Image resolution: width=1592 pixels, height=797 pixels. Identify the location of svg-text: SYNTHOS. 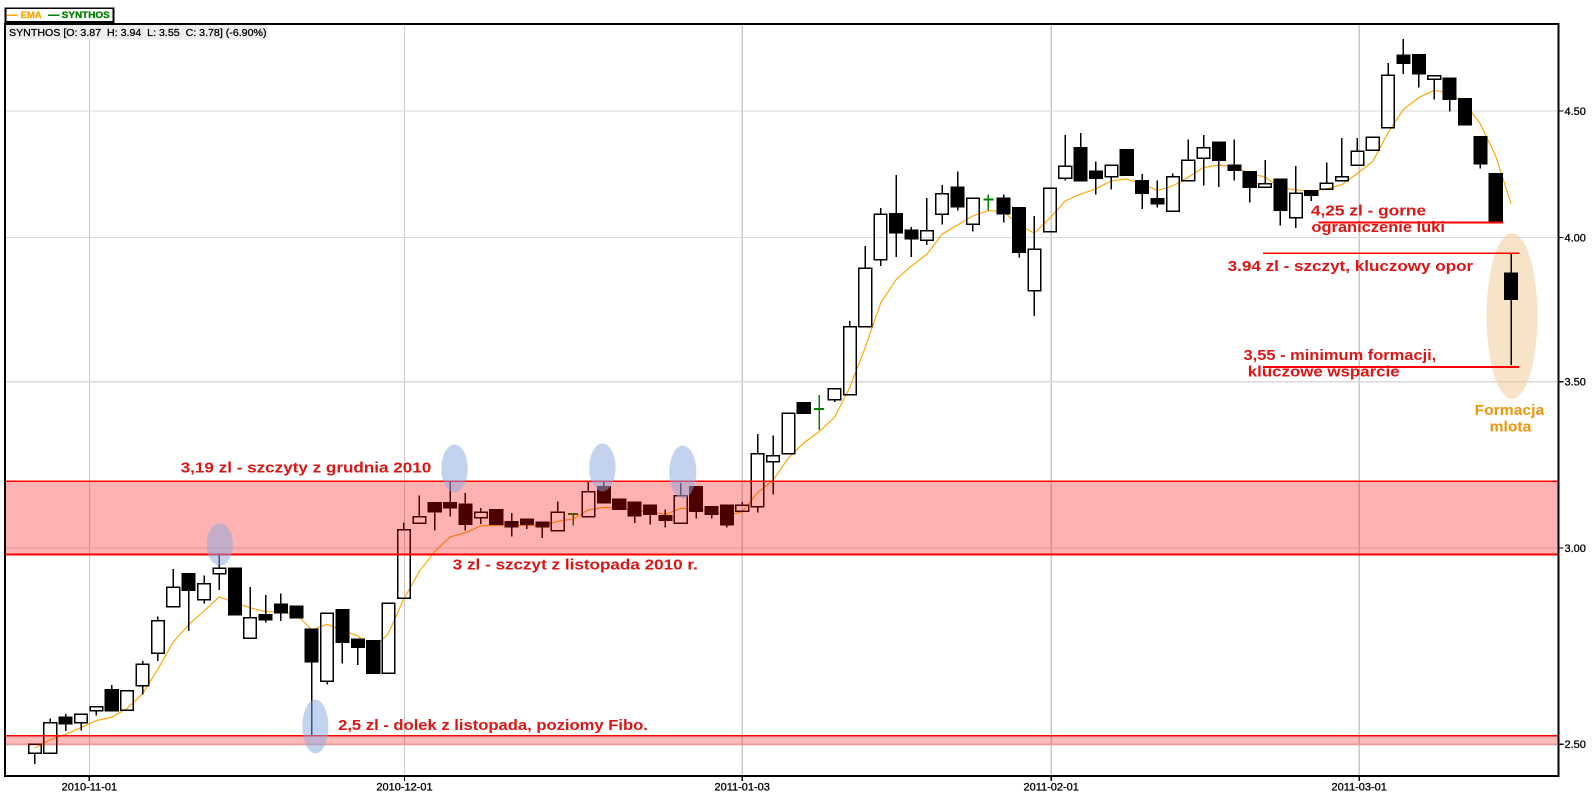
(86, 15).